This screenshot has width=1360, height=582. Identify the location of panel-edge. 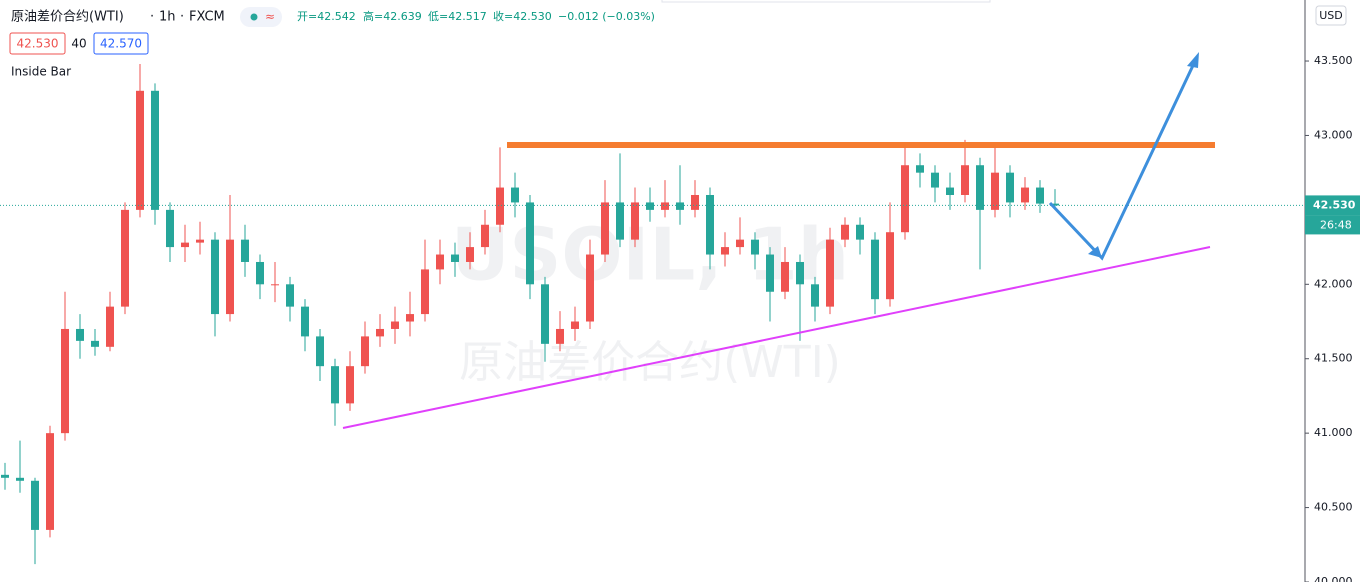
(826, 1).